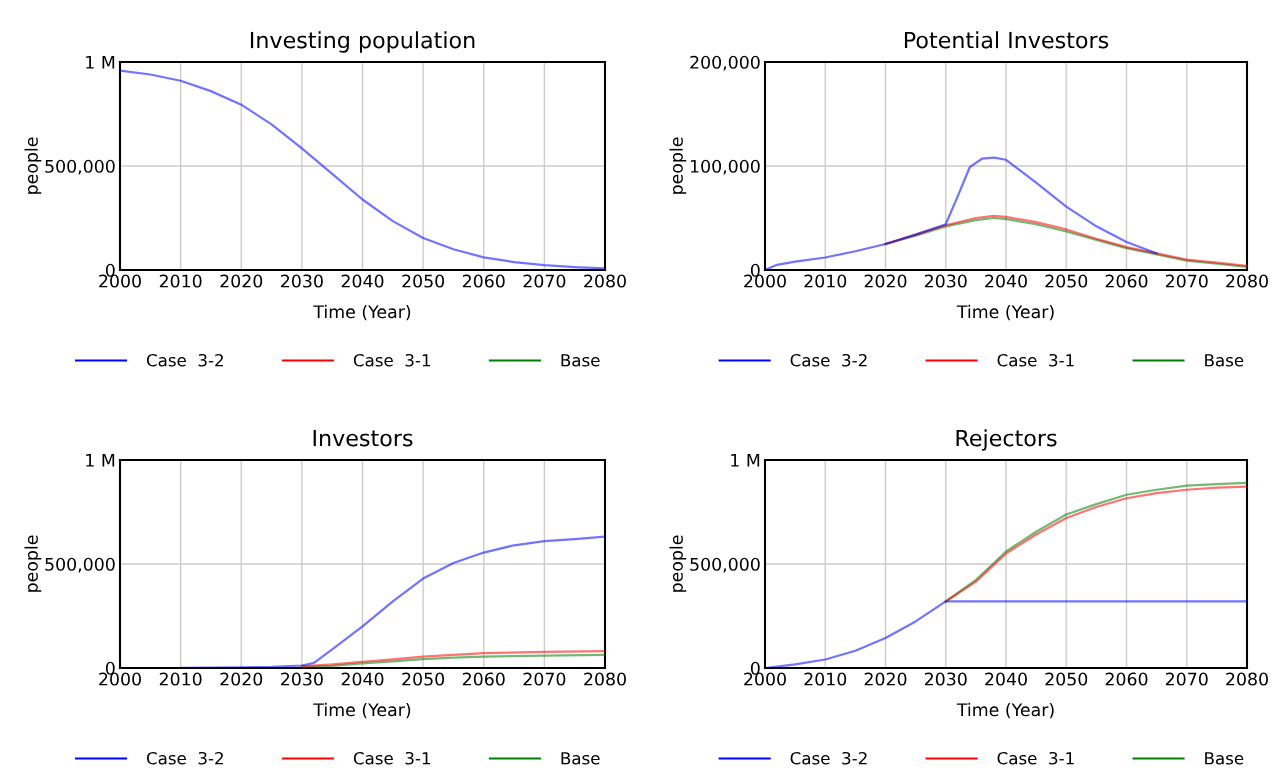 This screenshot has width=1286, height=771. What do you see at coordinates (725, 63) in the screenshot?
I see `y-tick-label: 200,000` at bounding box center [725, 63].